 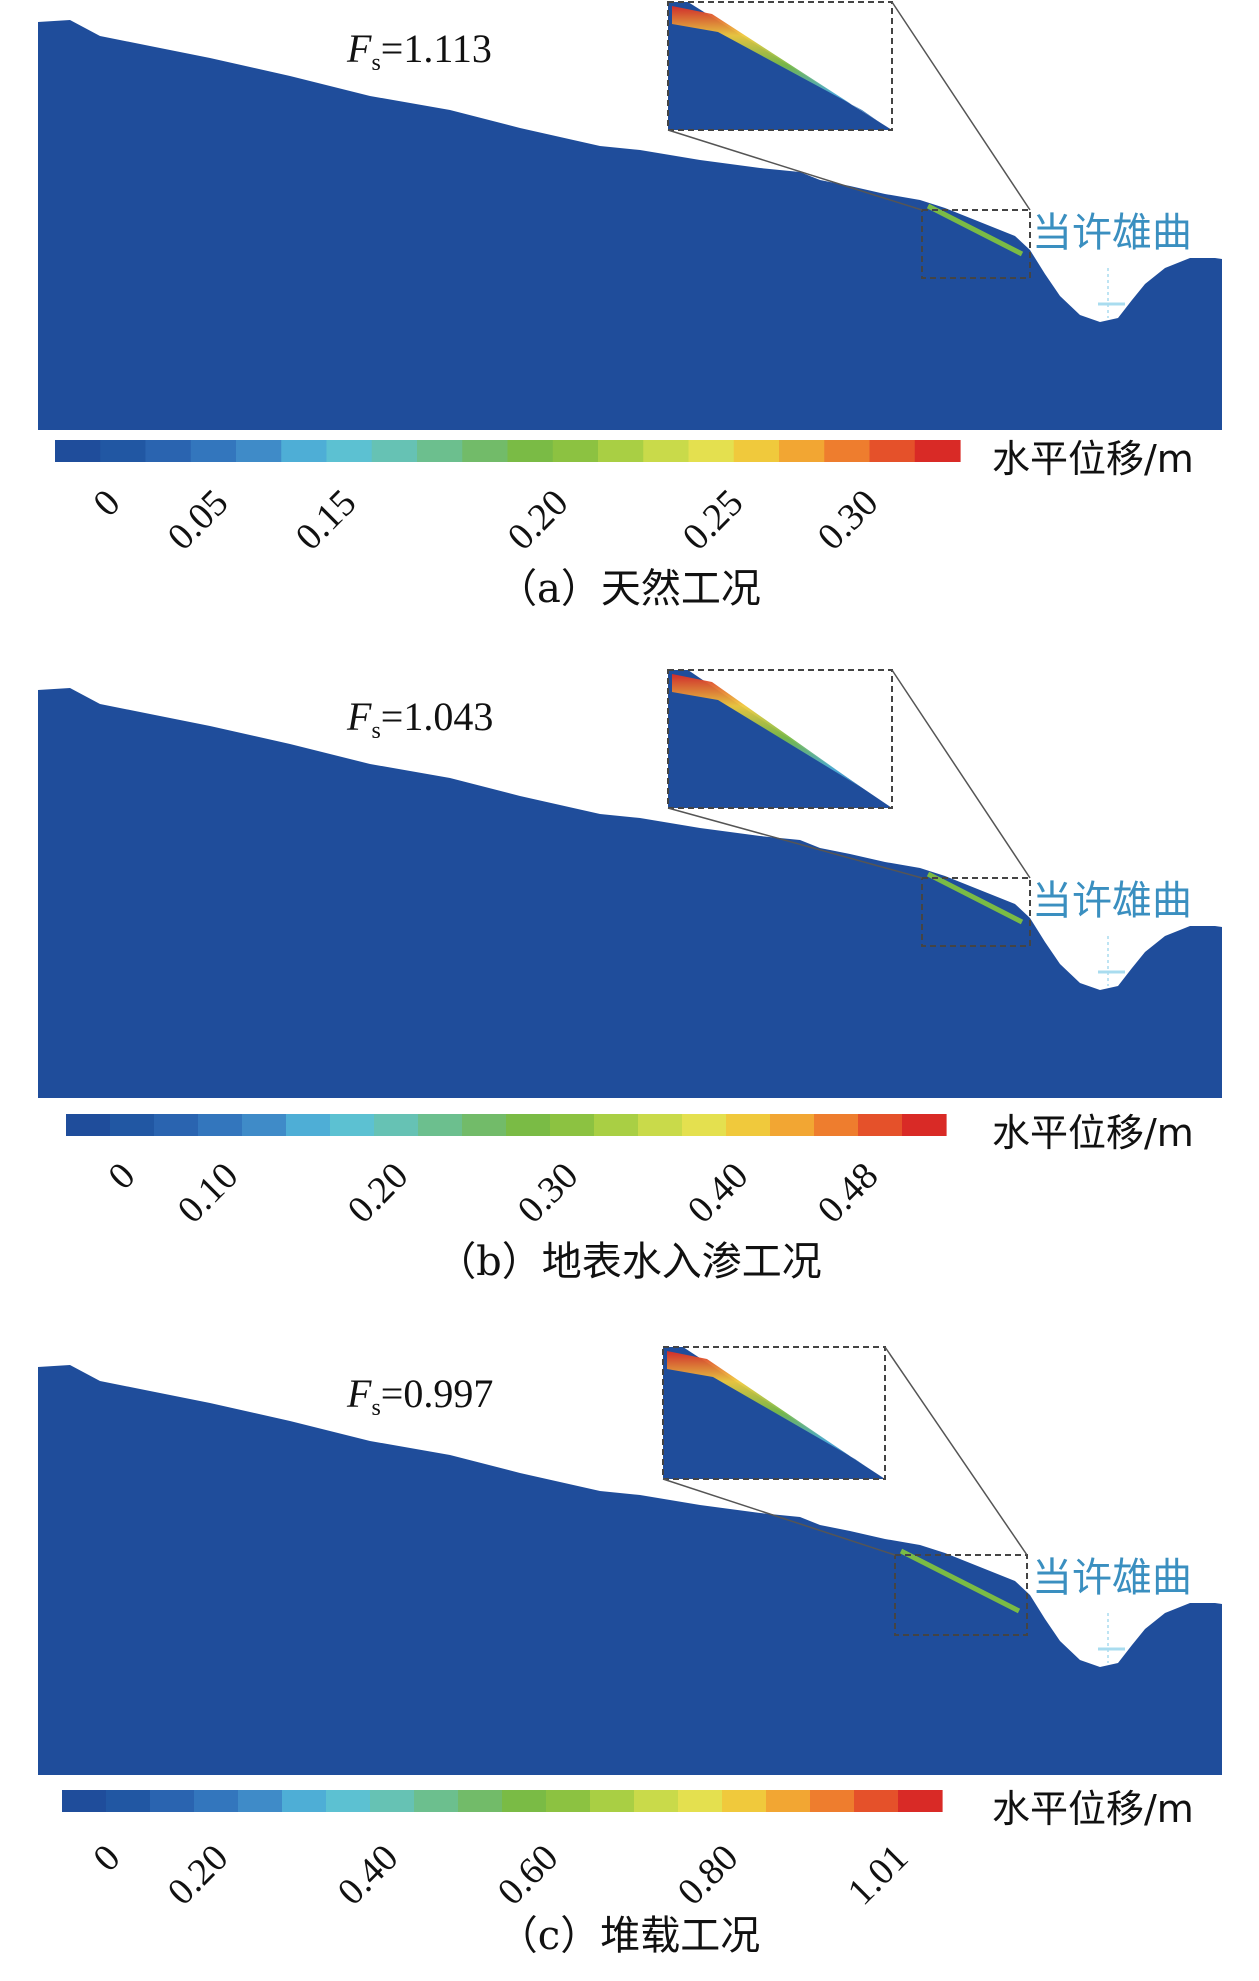 I want to click on colorbar-tick-label: 0.15, so click(x=326, y=520).